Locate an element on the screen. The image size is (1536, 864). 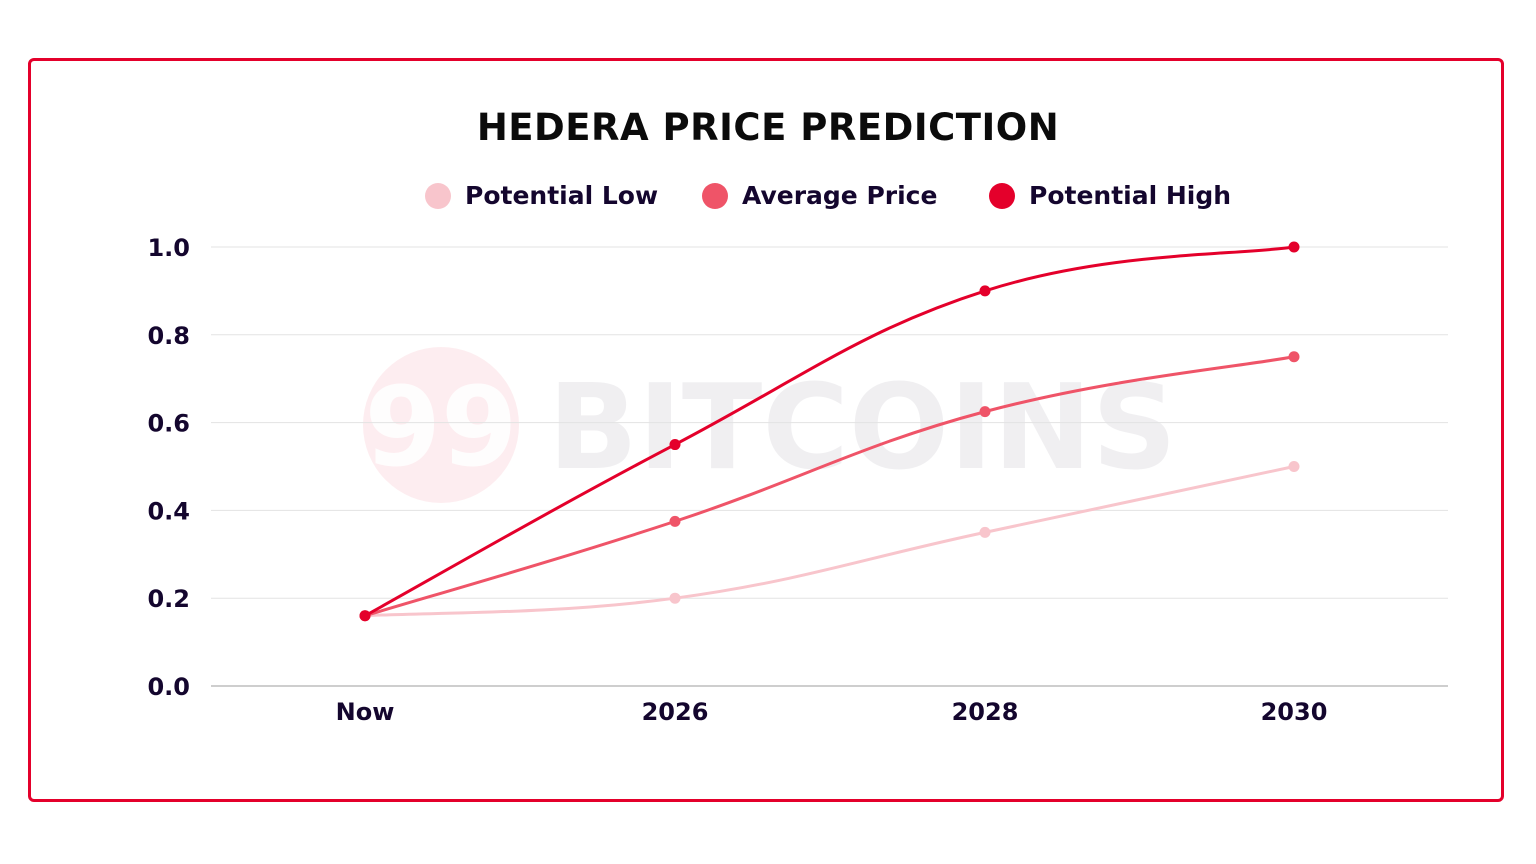
x-tick-label: 2028 is located at coordinates (985, 712).